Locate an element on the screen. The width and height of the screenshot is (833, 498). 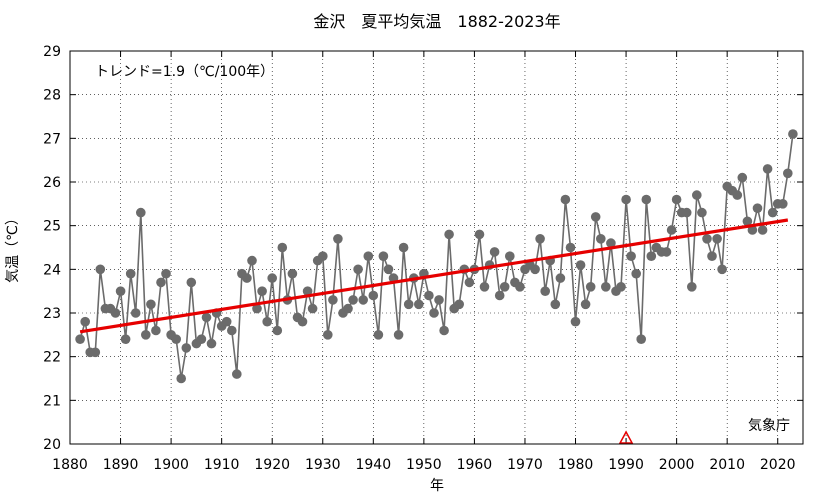
x-tick-label: 1910 is located at coordinates (222, 465).